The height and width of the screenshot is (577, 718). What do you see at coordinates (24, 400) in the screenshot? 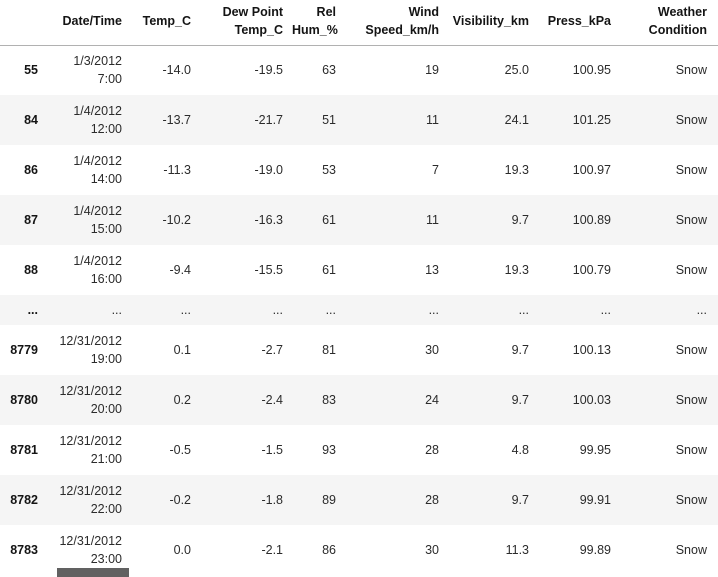
I see `row-index: 8780` at bounding box center [24, 400].